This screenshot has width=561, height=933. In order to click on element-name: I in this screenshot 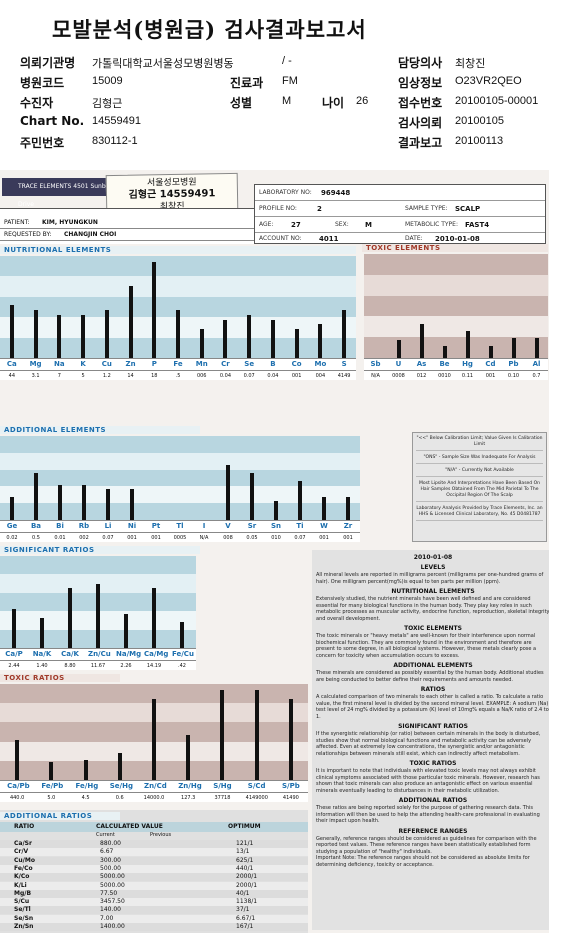, I will do `click(204, 526)`.